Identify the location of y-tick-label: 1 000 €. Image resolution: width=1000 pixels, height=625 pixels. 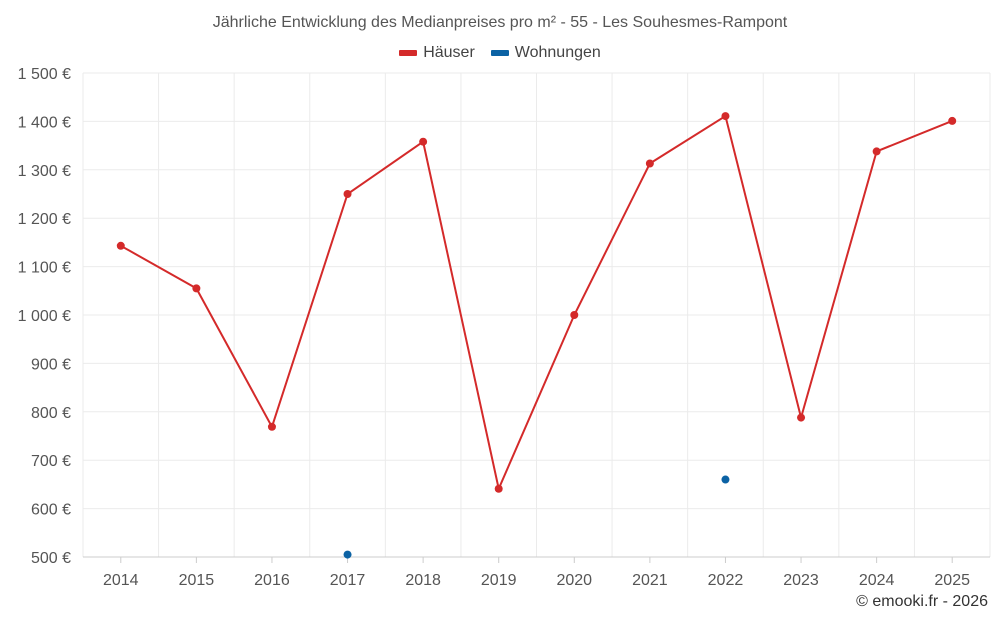
(44, 316).